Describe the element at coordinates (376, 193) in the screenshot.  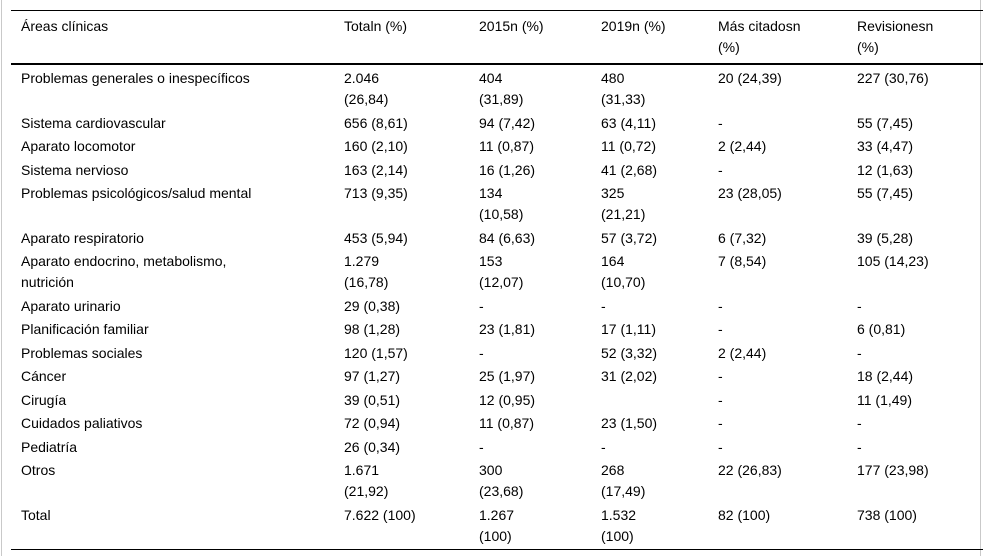
I see `value-cell: 713 (9,35)` at that location.